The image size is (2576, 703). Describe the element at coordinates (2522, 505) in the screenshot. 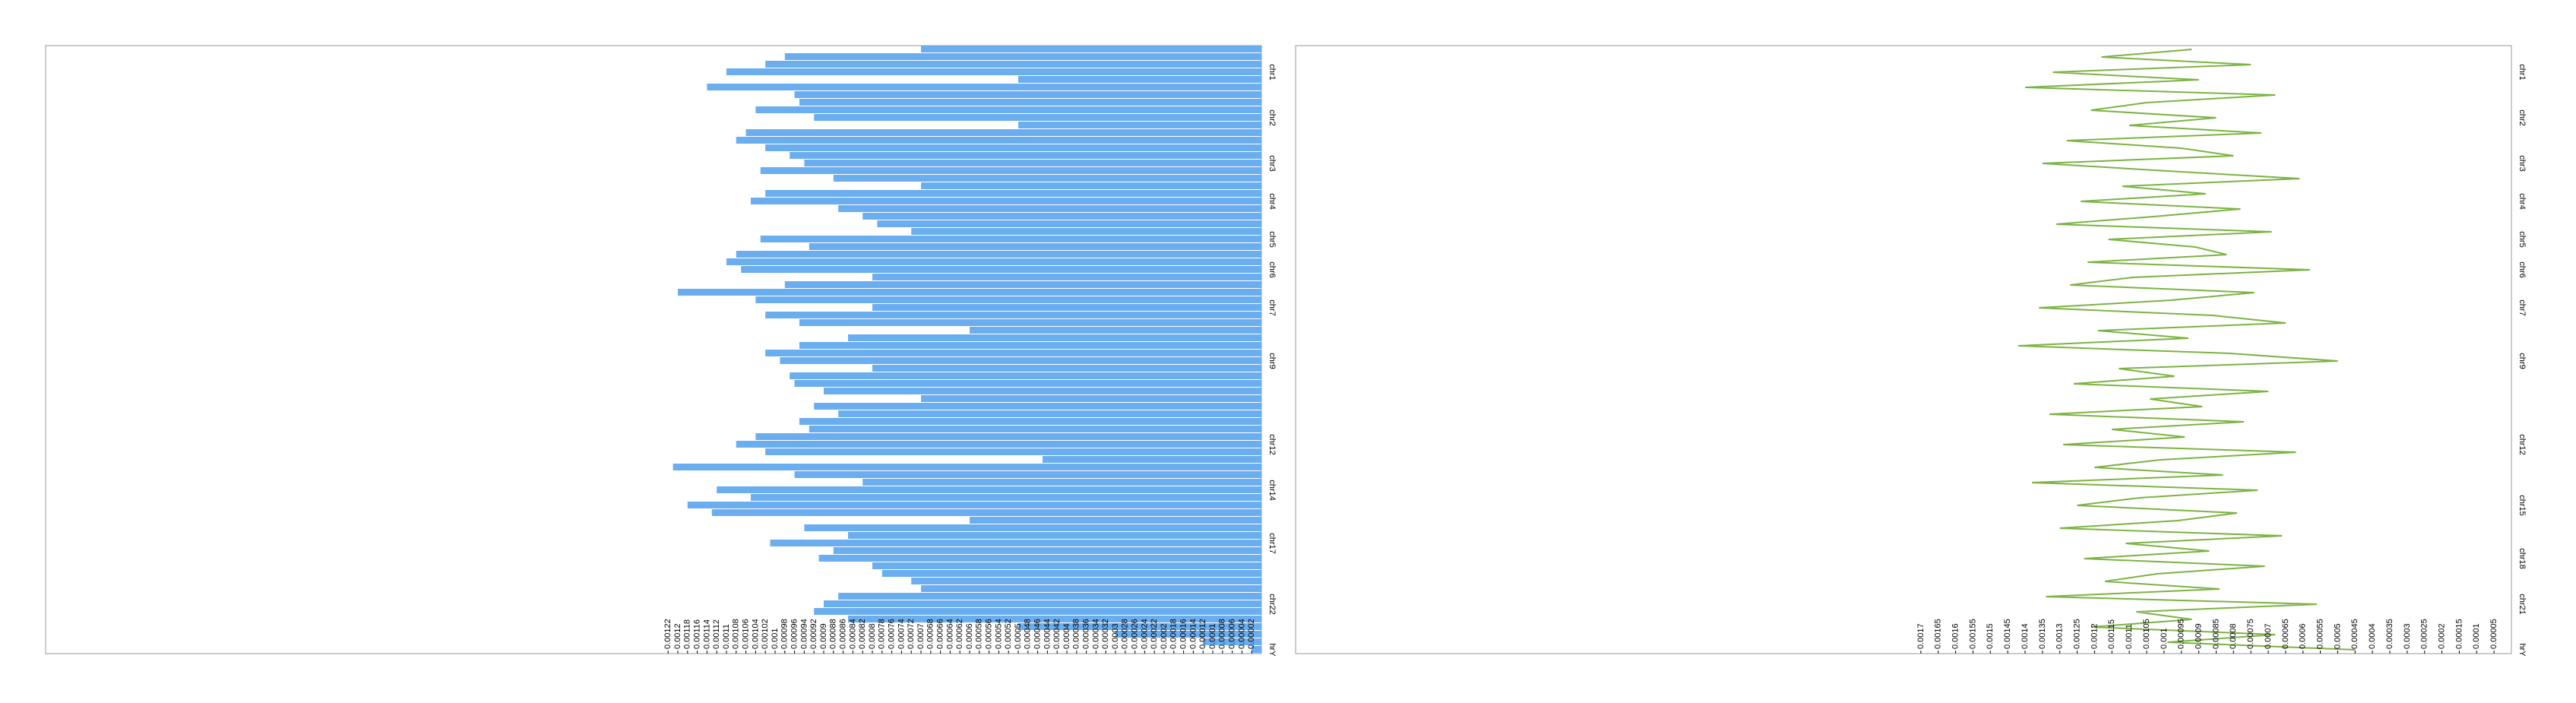

I see `y-tick-label: chr15` at that location.